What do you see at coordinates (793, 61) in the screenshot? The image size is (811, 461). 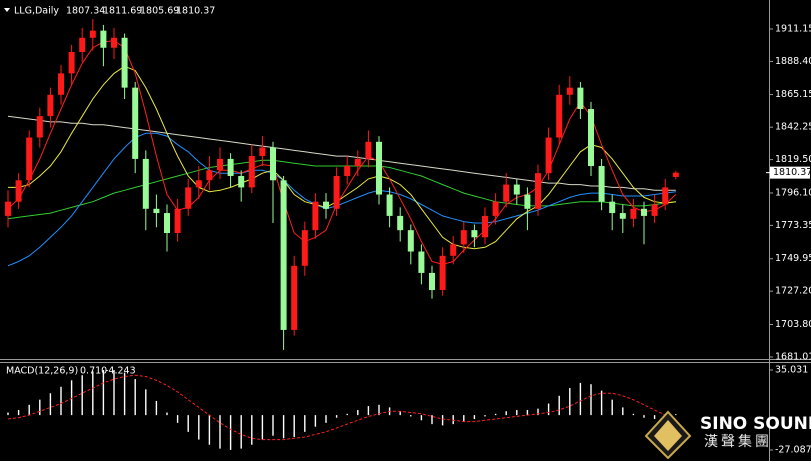 I see `y-tick-label: 1888.40` at bounding box center [793, 61].